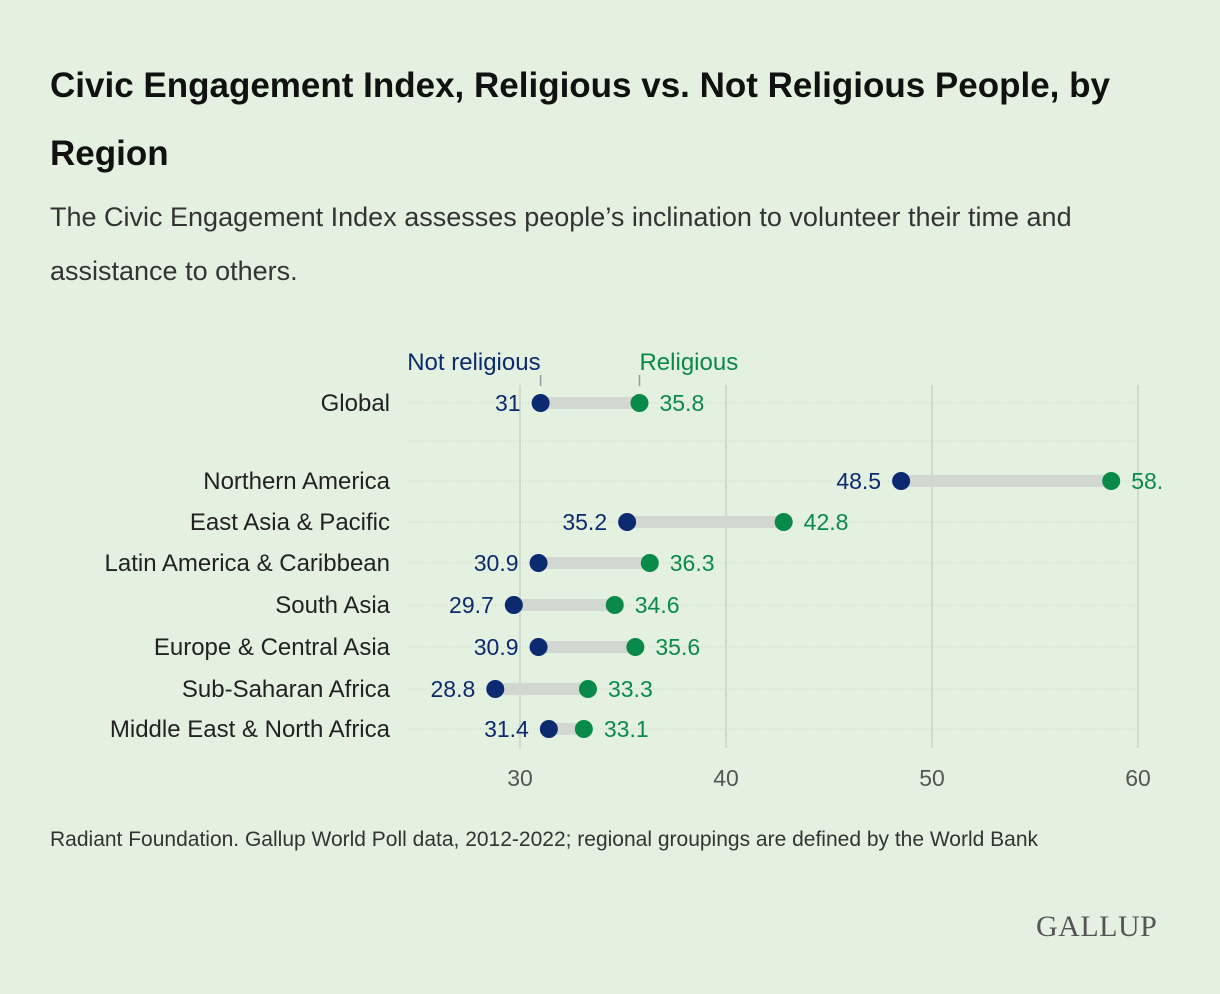  I want to click on religious-value-label: 34.6, so click(657, 605).